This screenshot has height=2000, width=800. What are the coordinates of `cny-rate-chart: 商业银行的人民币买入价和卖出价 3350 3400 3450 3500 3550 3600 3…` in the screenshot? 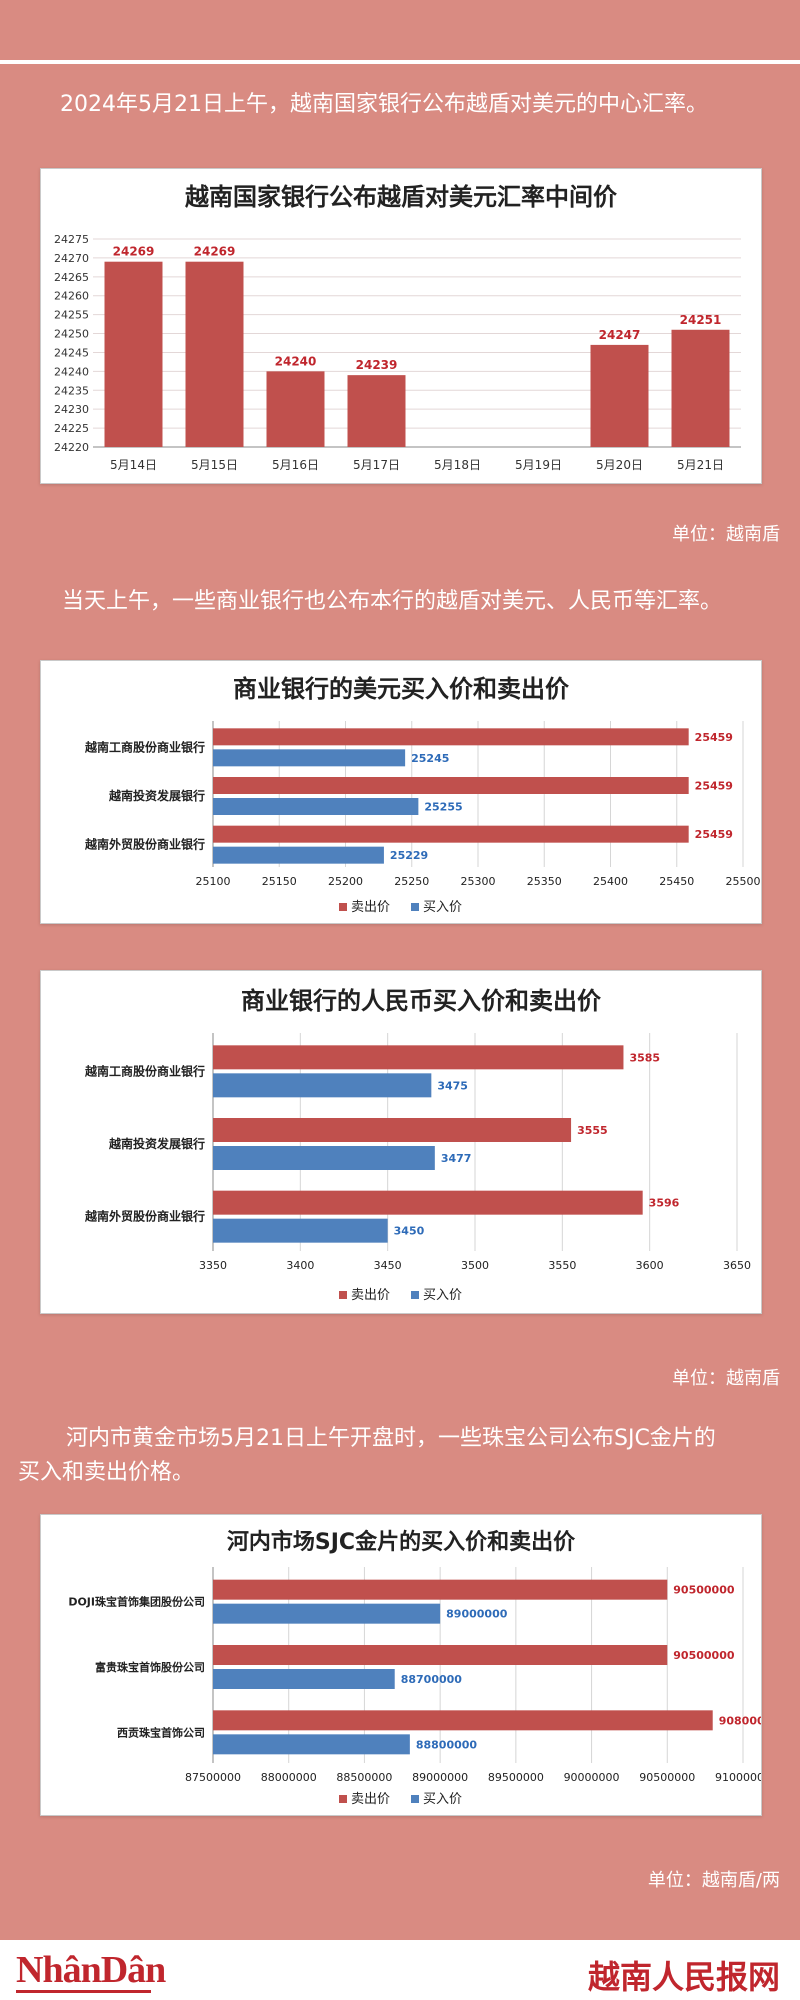 It's located at (417, 1145).